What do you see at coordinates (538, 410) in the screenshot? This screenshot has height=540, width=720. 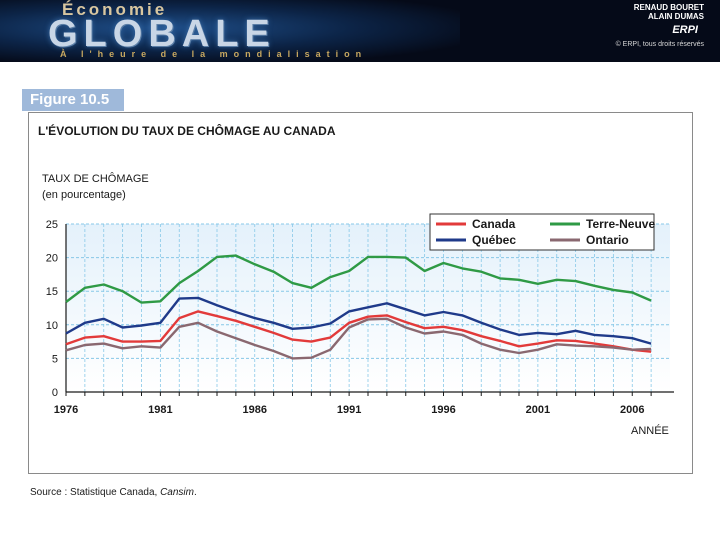 I see `x-tick-label: 2001` at bounding box center [538, 410].